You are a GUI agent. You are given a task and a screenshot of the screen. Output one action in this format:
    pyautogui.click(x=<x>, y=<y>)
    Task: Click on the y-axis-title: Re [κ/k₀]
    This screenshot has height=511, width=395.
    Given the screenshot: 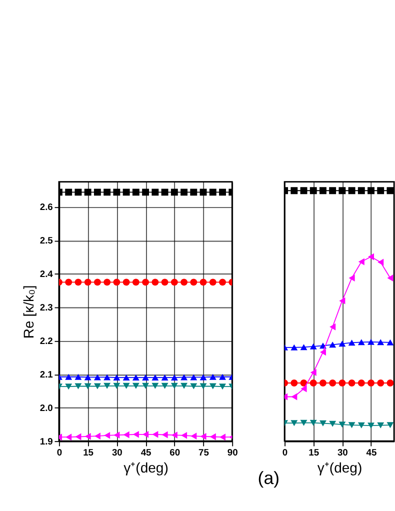 What is the action you would take?
    pyautogui.click(x=28, y=312)
    